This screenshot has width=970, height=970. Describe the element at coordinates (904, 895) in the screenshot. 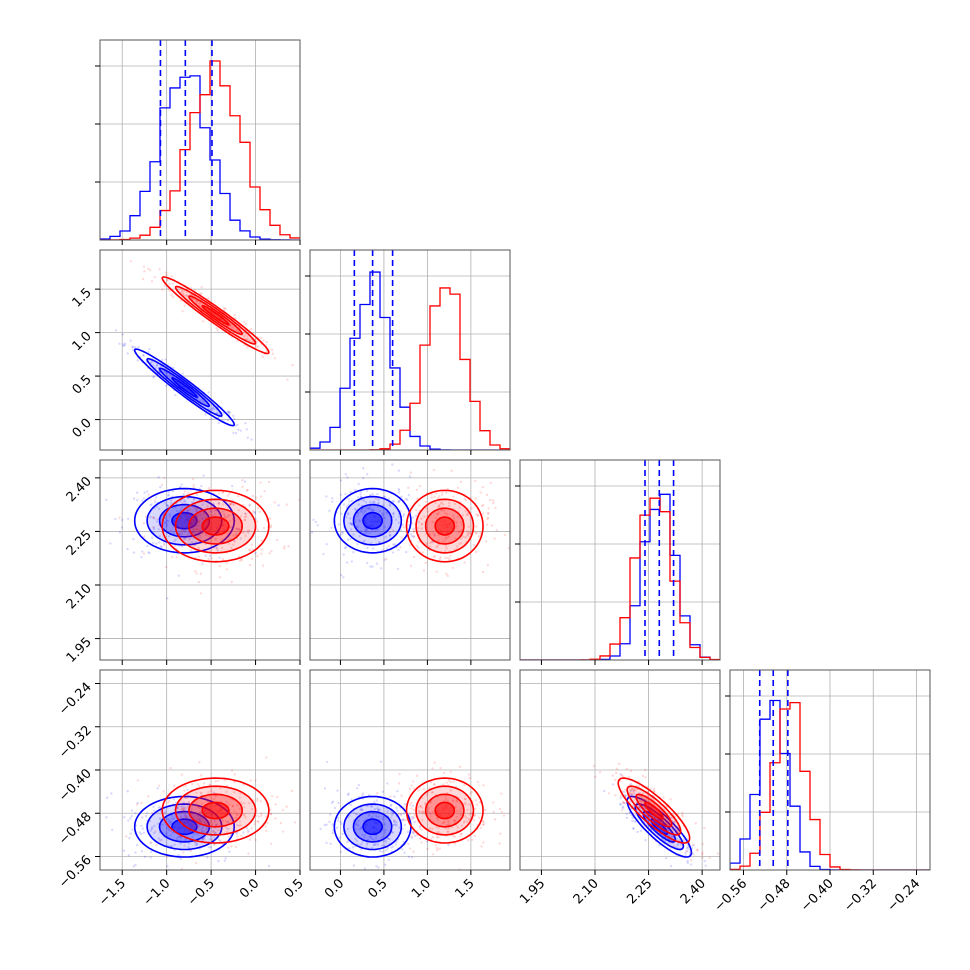

I see `x-tick-label: −0.24` at that location.